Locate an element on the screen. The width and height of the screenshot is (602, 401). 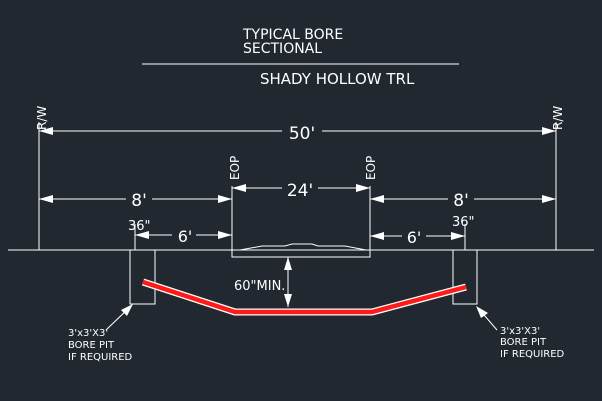
right-pit-note-2: BORE PIT is located at coordinates (523, 342).